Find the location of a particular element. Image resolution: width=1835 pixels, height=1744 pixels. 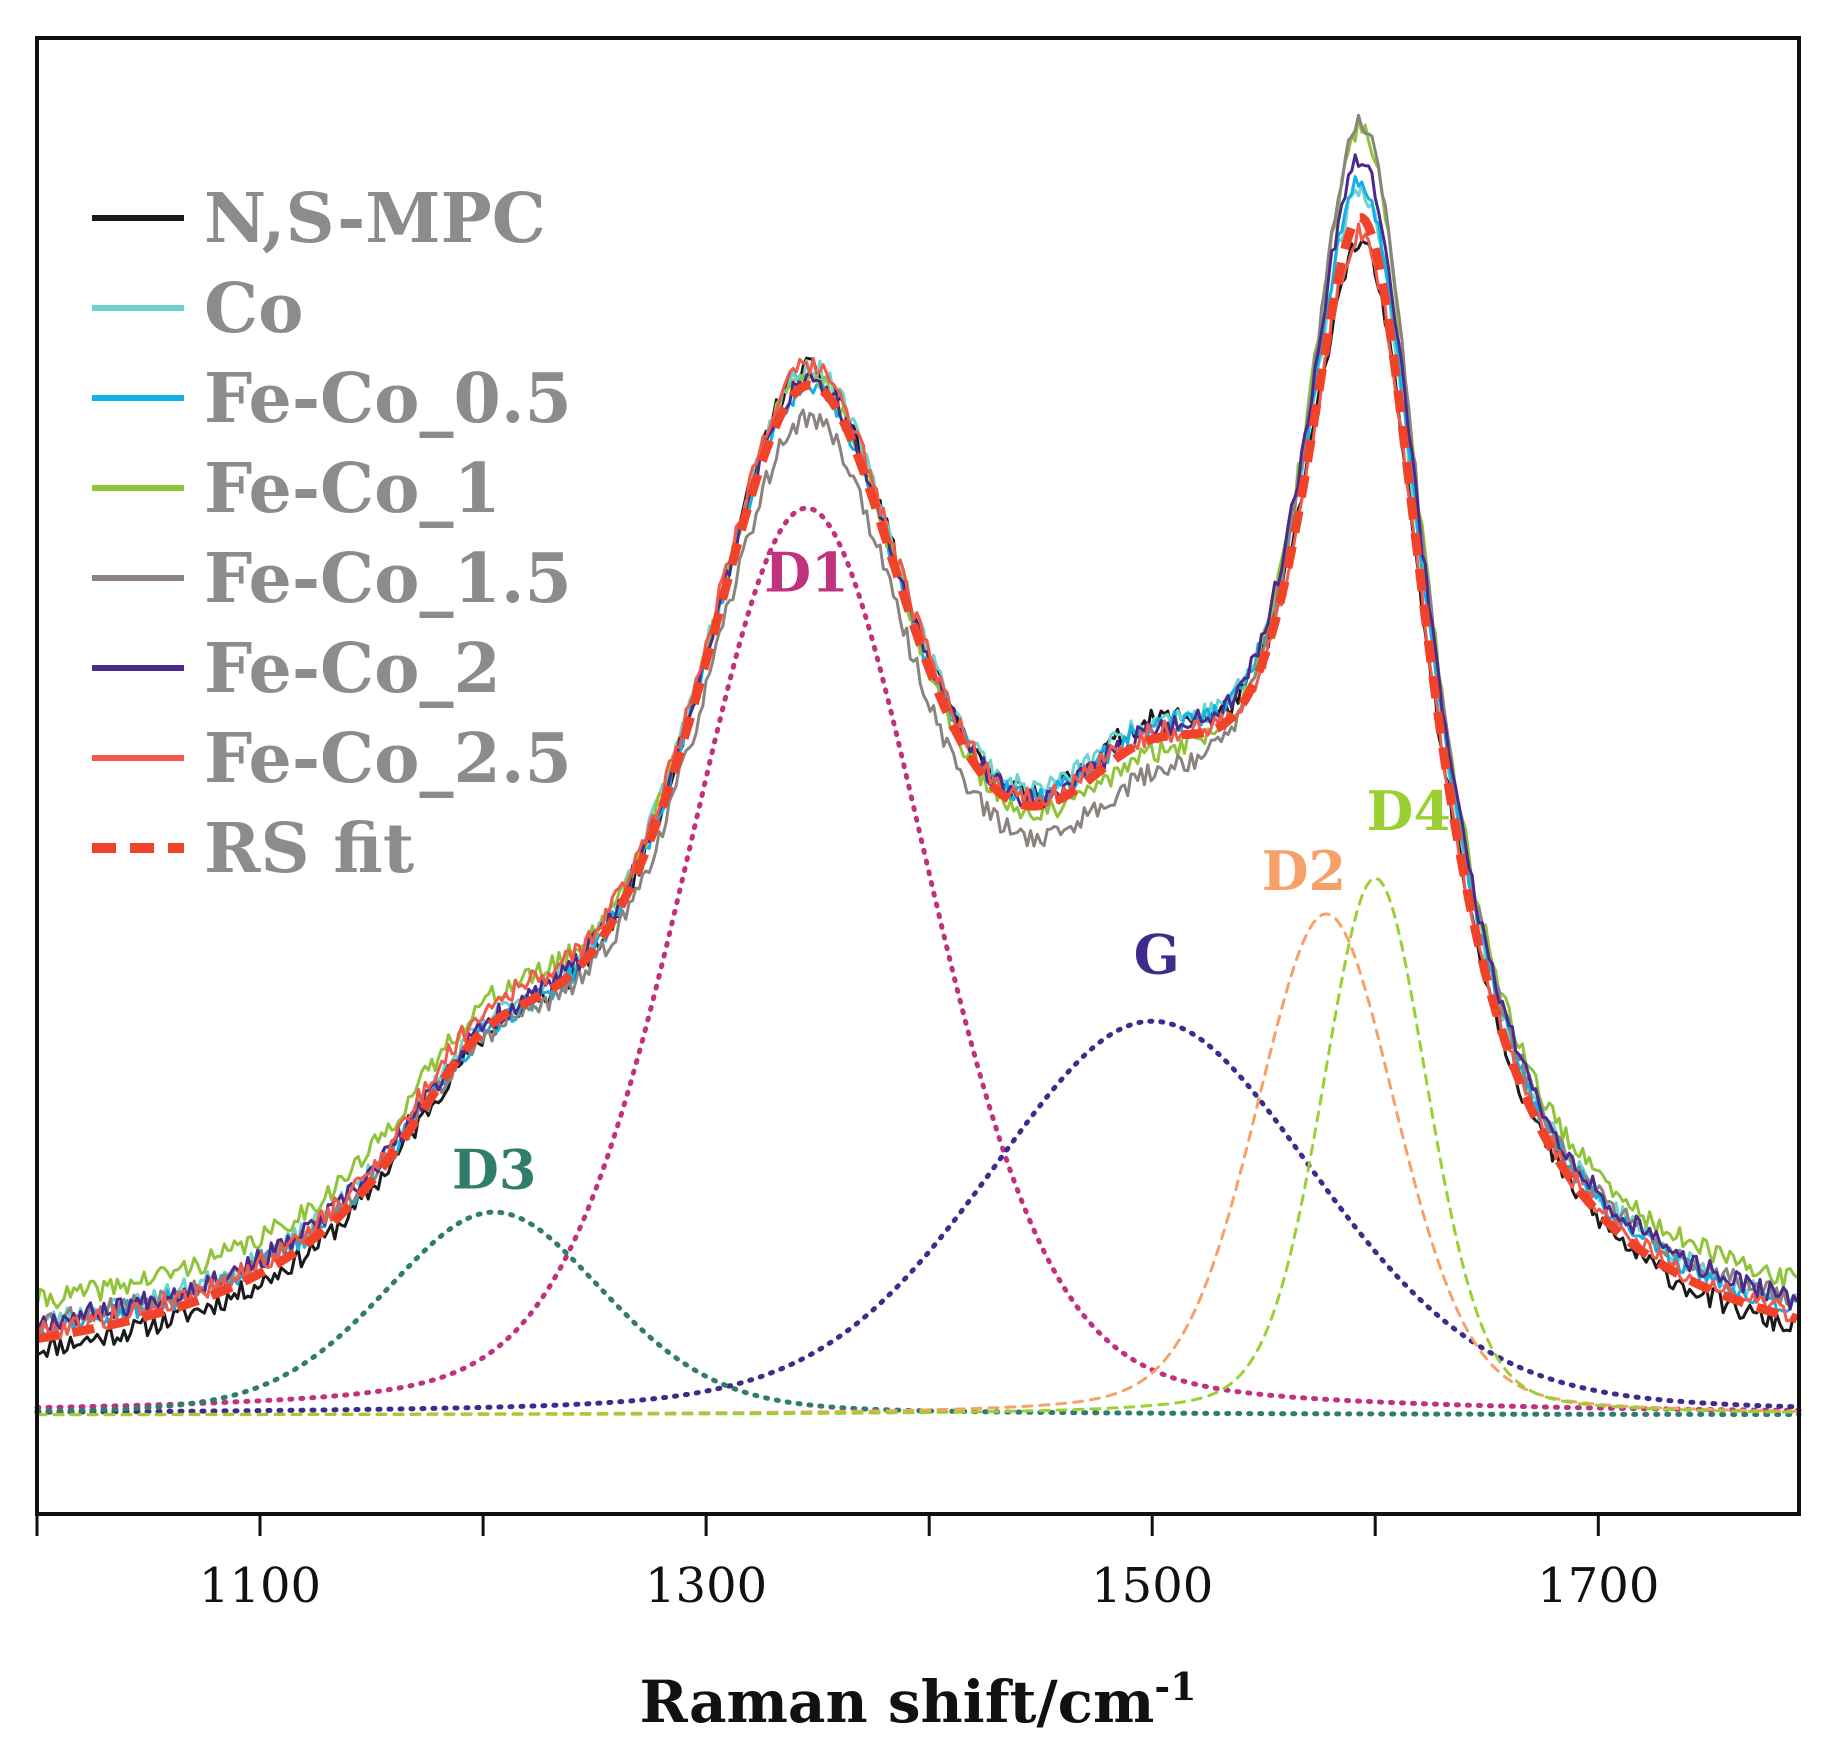

peak-label-d4: D4 is located at coordinates (1408, 811).